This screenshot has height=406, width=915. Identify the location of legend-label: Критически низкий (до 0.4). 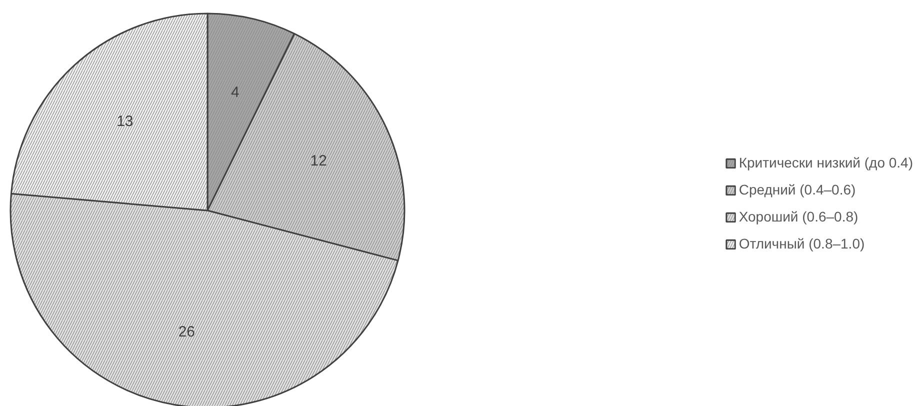
(825, 162).